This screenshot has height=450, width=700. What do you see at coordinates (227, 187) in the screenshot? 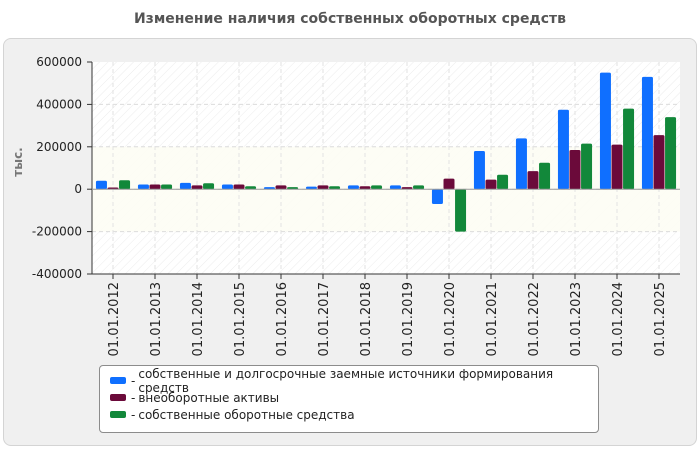
I see `bar-series0-01.01.2015` at bounding box center [227, 187].